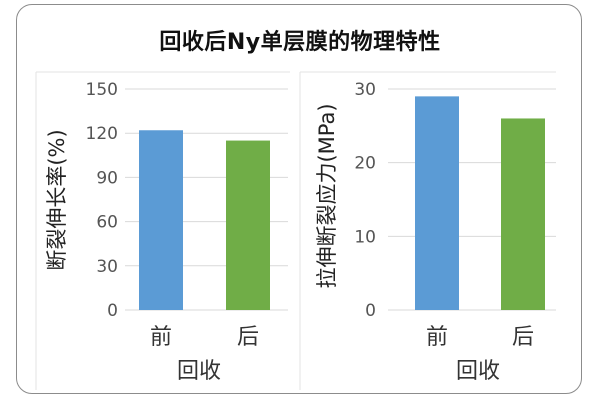 This screenshot has height=400, width=600. What do you see at coordinates (365, 164) in the screenshot?
I see `y-tick-label: 20` at bounding box center [365, 164].